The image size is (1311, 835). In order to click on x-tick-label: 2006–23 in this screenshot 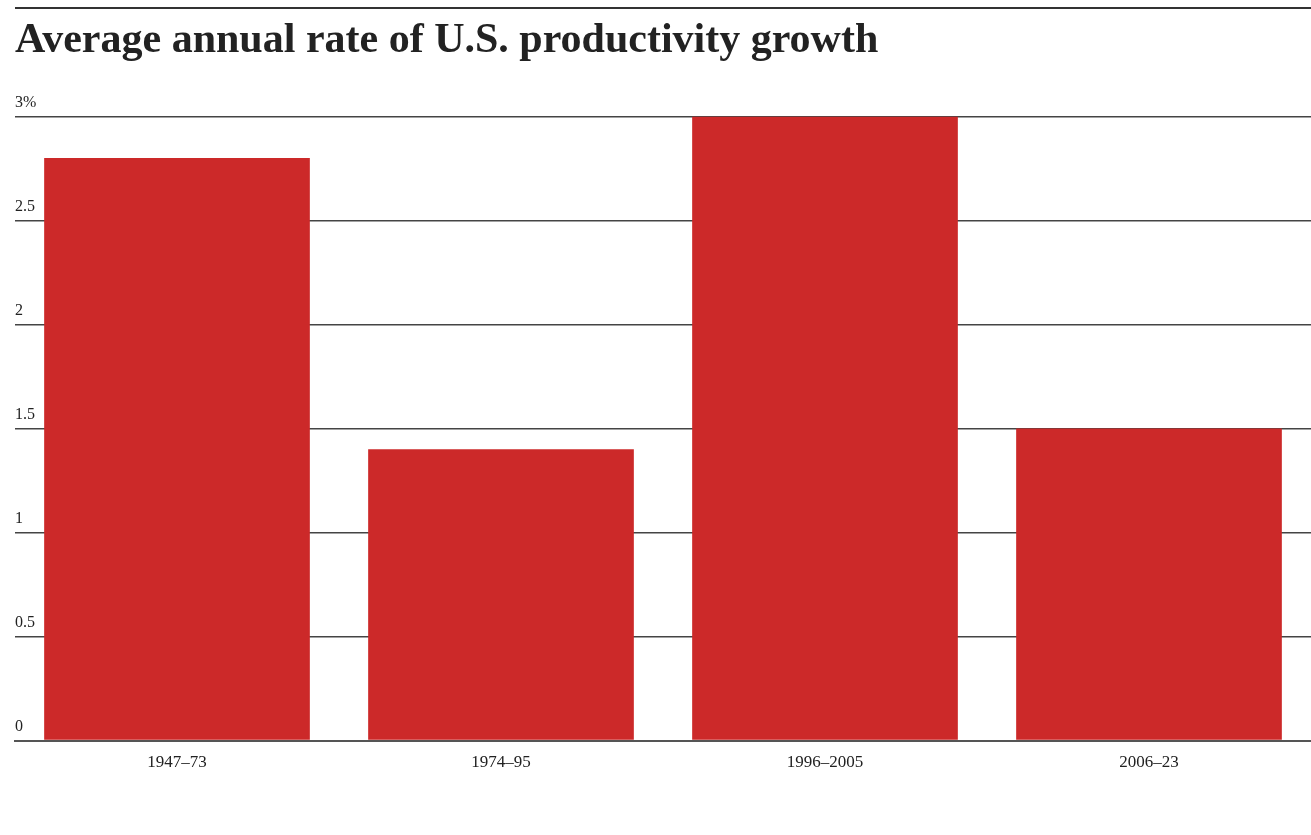, I will do `click(1149, 762)`.